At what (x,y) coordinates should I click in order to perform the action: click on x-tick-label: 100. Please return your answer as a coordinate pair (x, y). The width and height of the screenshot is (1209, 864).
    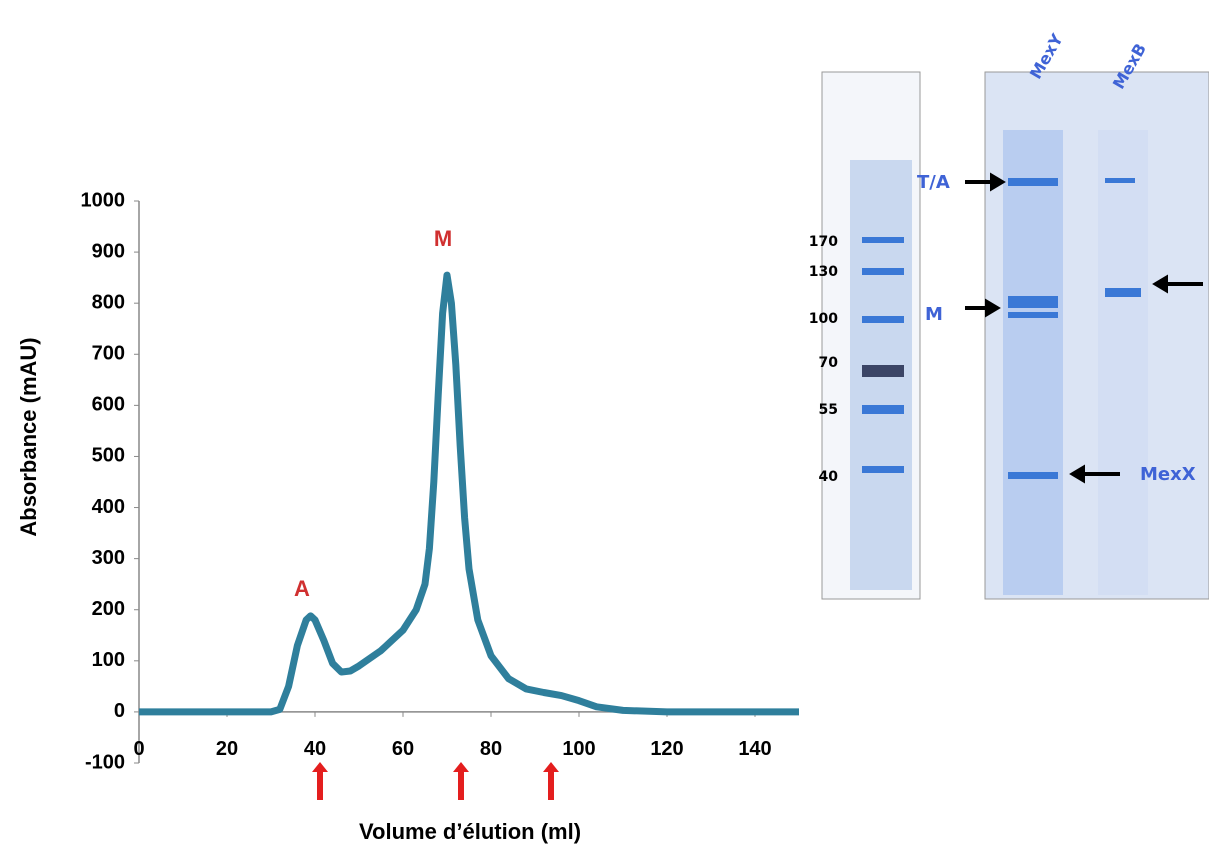
    Looking at the image, I should click on (578, 749).